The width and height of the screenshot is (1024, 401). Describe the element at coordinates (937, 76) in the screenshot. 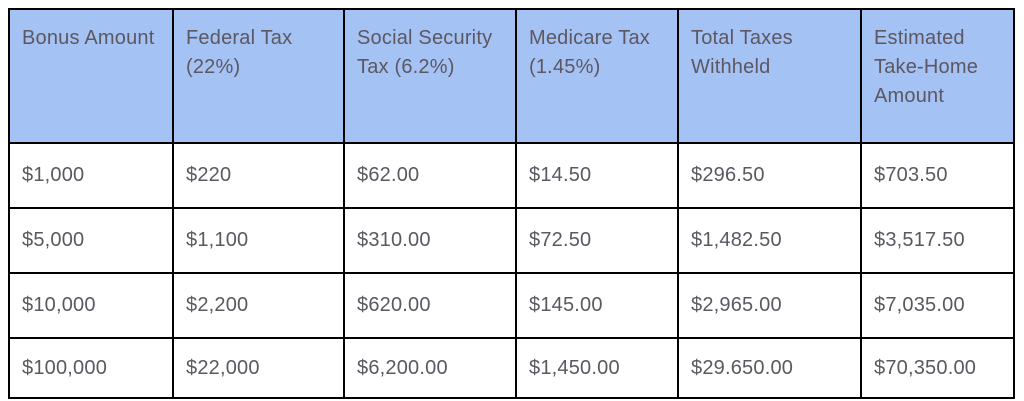

I see `column-header: Estimated Take-Home Amount` at that location.